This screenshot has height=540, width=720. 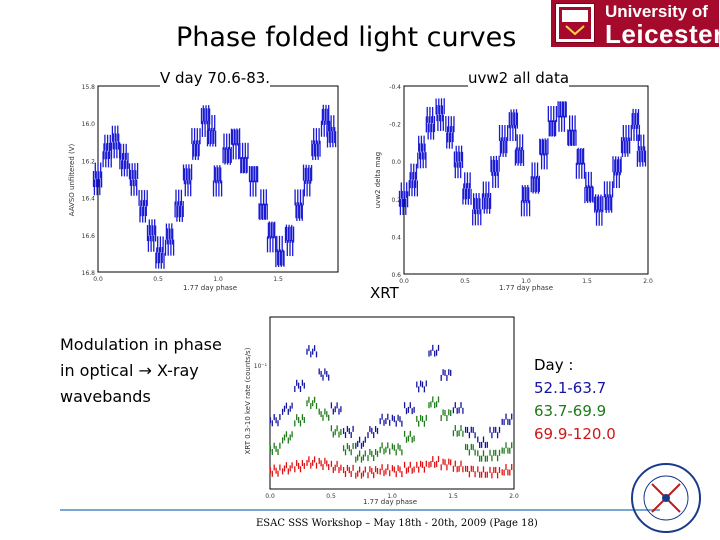 I want to click on y-axis-label: XRT 0.3-10 keV rate (counts/s), so click(x=248, y=400).